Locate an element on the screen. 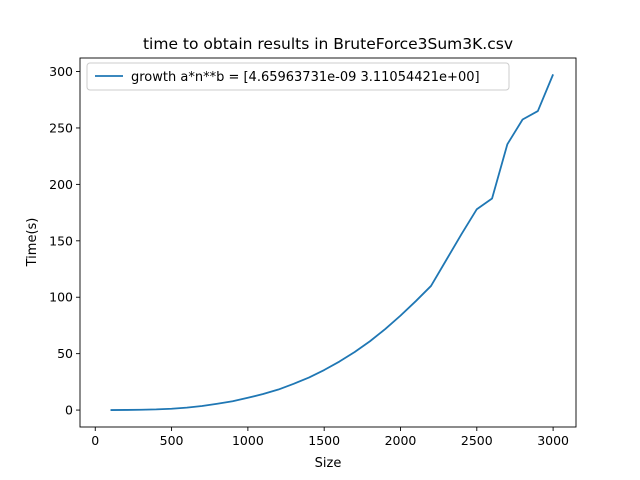  y-tick-label-0: 0 is located at coordinates (69, 410).